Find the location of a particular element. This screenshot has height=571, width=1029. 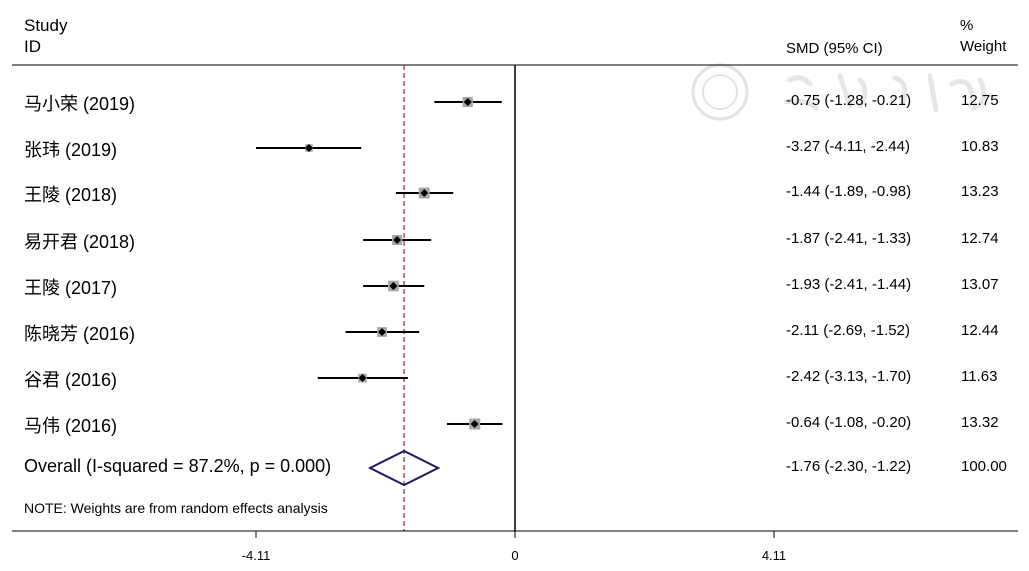

overall-diamond is located at coordinates (404, 468).